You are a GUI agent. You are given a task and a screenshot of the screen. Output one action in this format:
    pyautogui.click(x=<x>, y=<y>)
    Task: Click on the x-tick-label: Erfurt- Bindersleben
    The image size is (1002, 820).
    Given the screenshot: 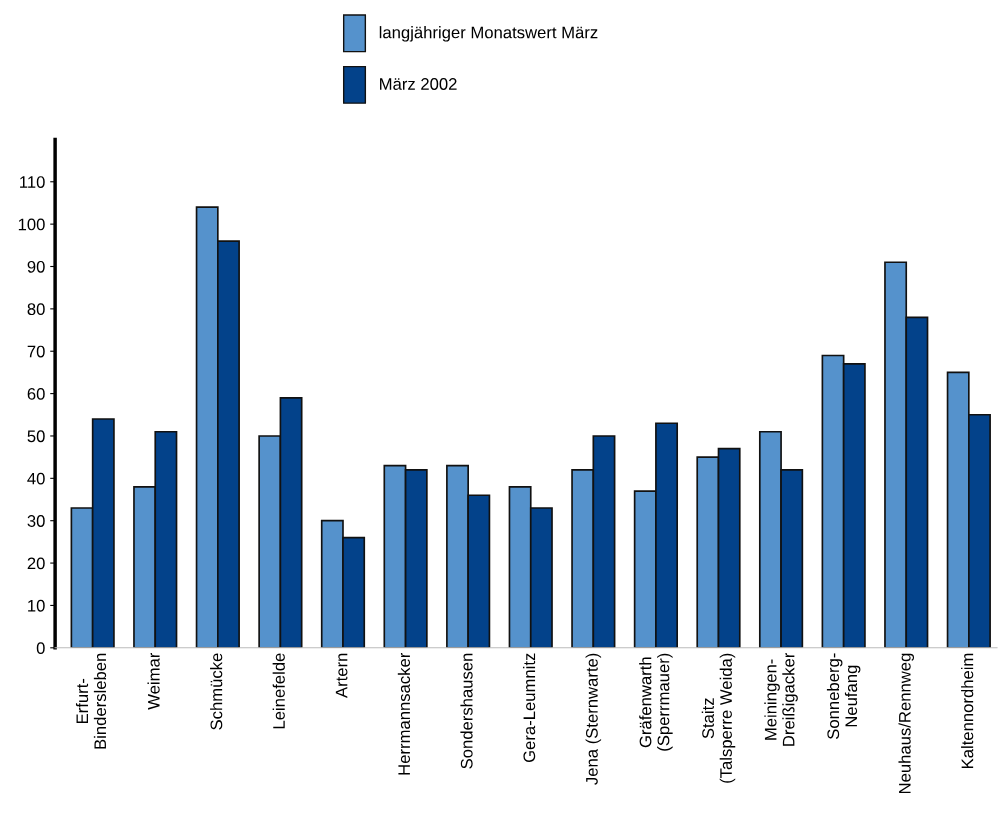 What is the action you would take?
    pyautogui.click(x=91, y=701)
    